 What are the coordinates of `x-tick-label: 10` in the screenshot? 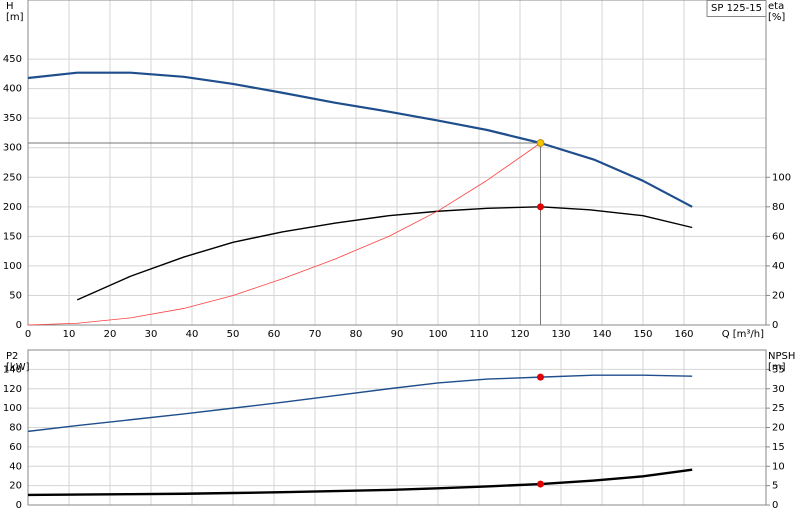 It's located at (69, 334).